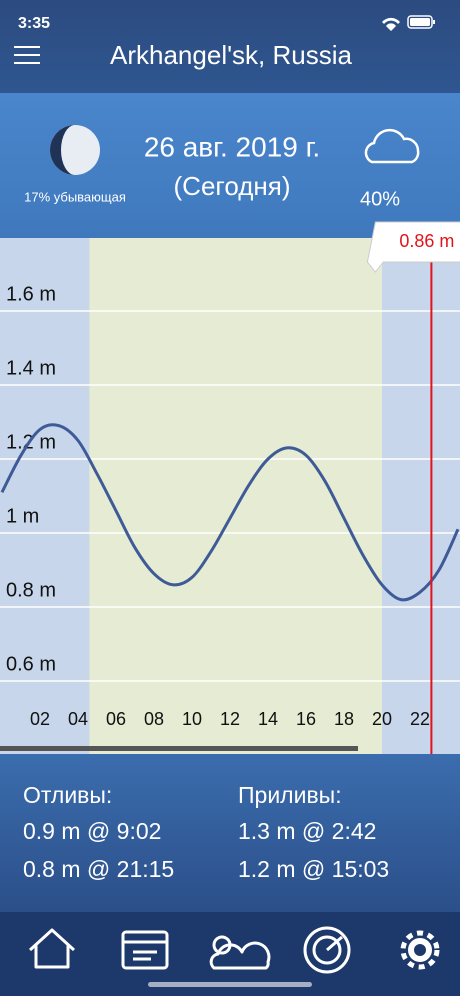 This screenshot has width=460, height=996. What do you see at coordinates (179, 748) in the screenshot?
I see `scrollbar` at bounding box center [179, 748].